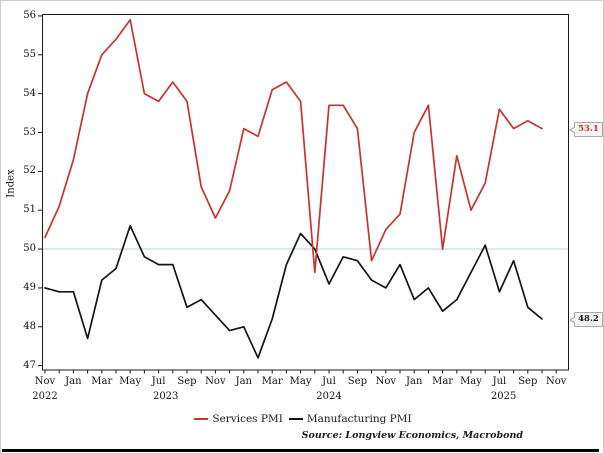  What do you see at coordinates (359, 419) in the screenshot?
I see `legend-label-manufacturing: Manufacturing PMI` at bounding box center [359, 419].